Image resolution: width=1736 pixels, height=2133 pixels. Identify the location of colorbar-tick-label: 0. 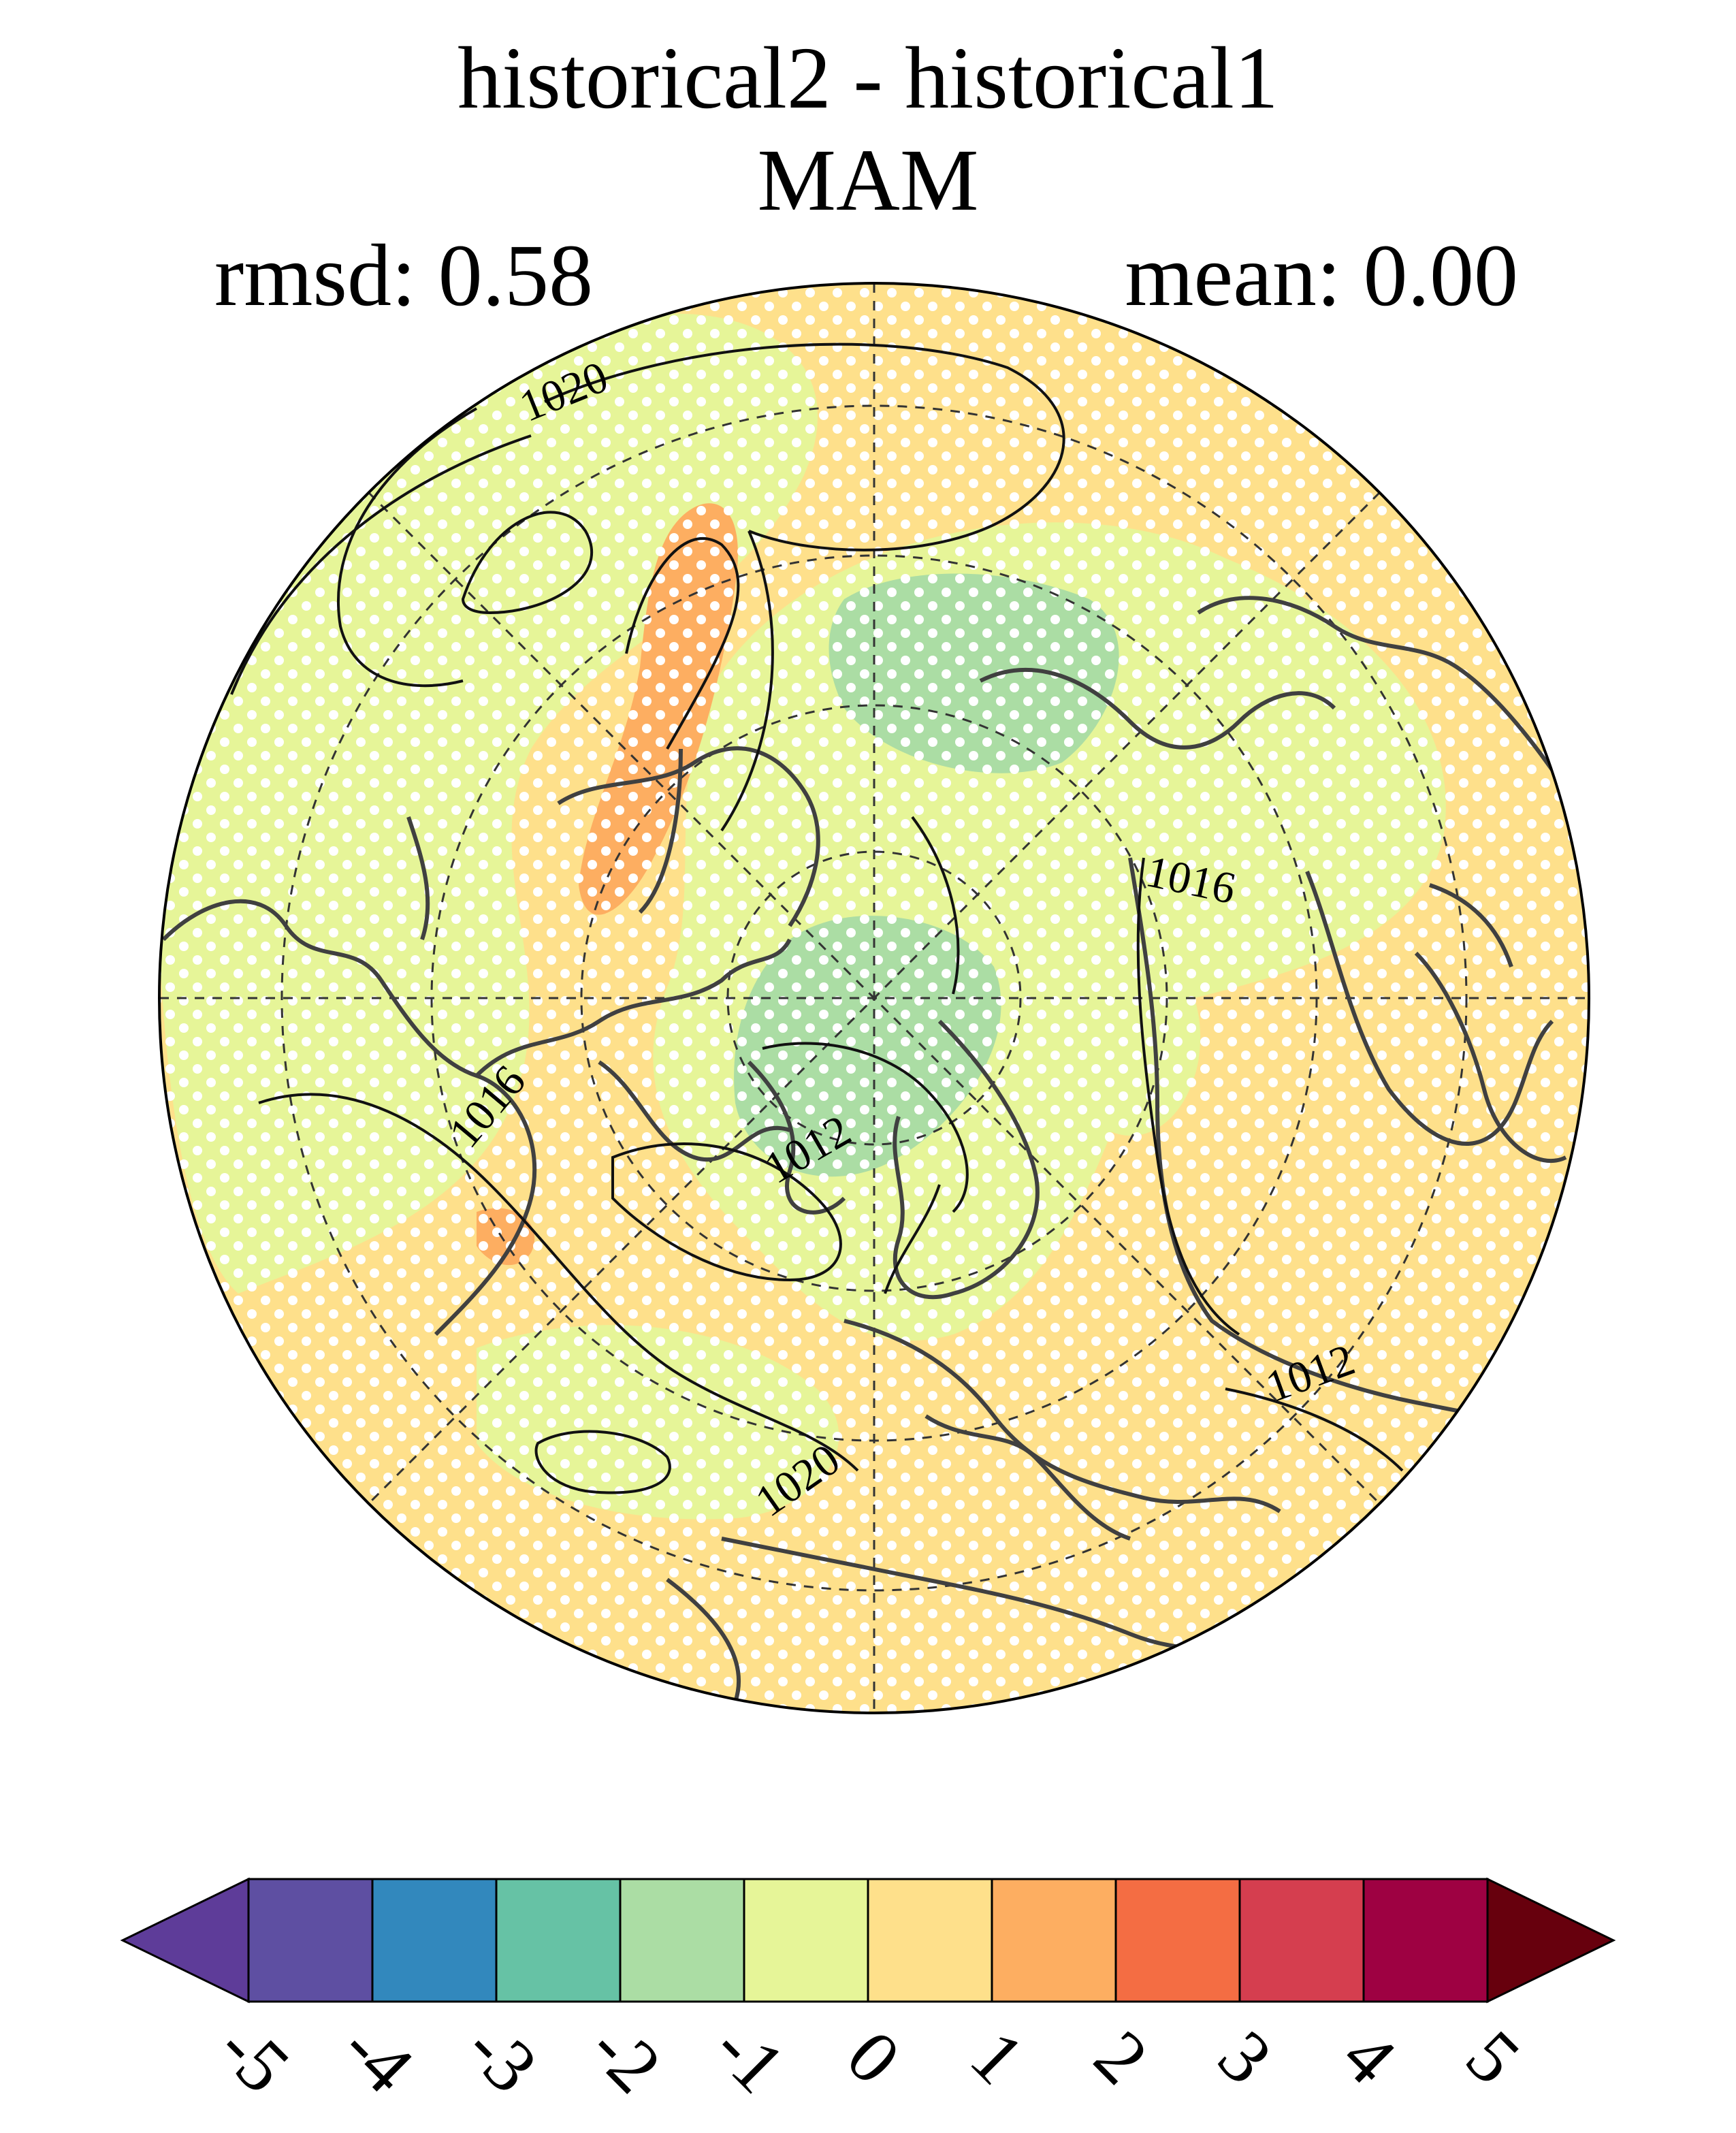
(873, 2057).